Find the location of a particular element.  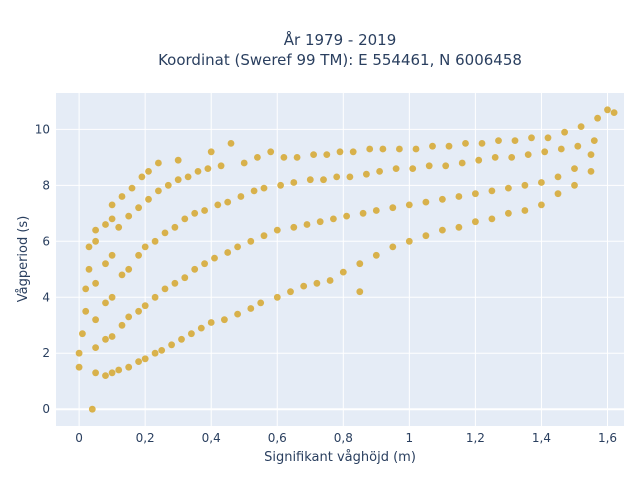

y-tick-label: 2 is located at coordinates (46, 353).